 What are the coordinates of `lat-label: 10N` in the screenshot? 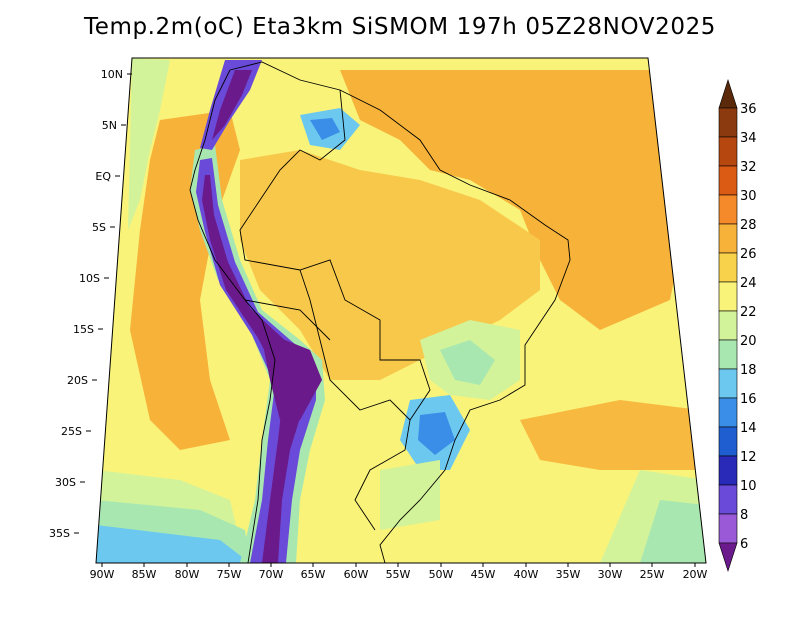 It's located at (112, 74).